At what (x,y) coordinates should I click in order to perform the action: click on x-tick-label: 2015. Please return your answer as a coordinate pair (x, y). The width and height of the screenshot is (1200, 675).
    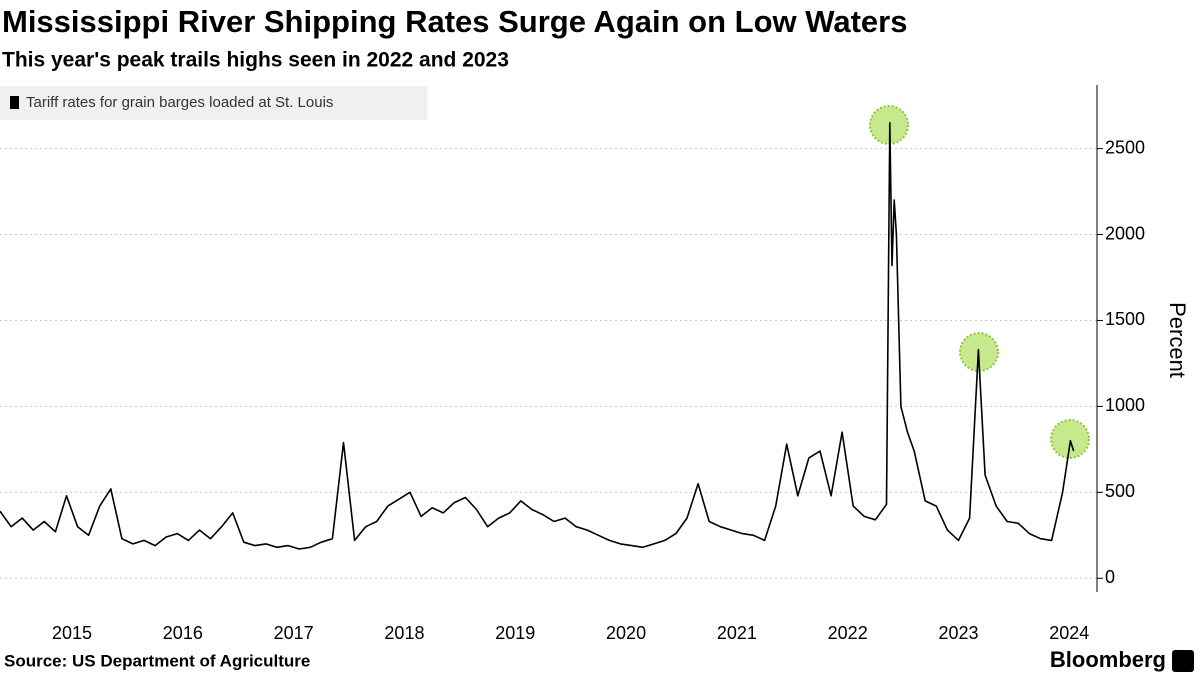
    Looking at the image, I should click on (72, 633).